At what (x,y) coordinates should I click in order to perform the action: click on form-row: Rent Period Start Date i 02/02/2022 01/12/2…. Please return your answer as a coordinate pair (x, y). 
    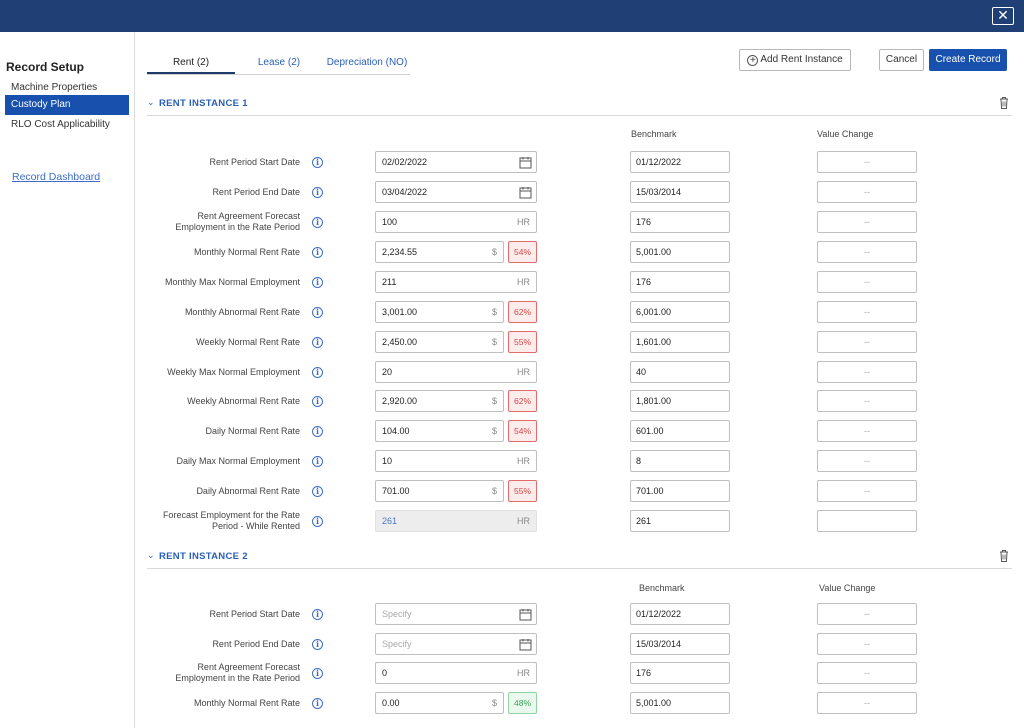
    Looking at the image, I should click on (512, 163).